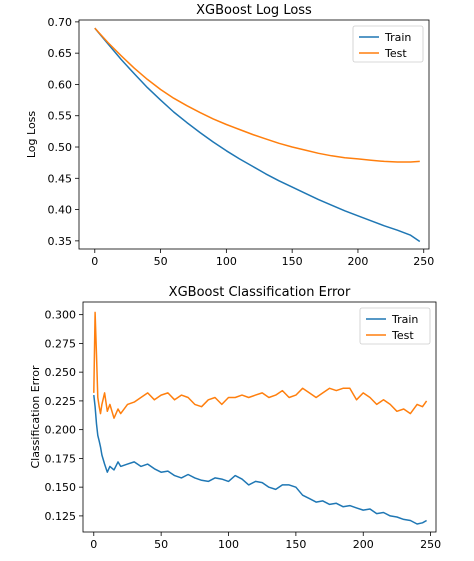 Image resolution: width=474 pixels, height=561 pixels. What do you see at coordinates (60, 147) in the screenshot?
I see `logloss-y-tick-label: 0.50` at bounding box center [60, 147].